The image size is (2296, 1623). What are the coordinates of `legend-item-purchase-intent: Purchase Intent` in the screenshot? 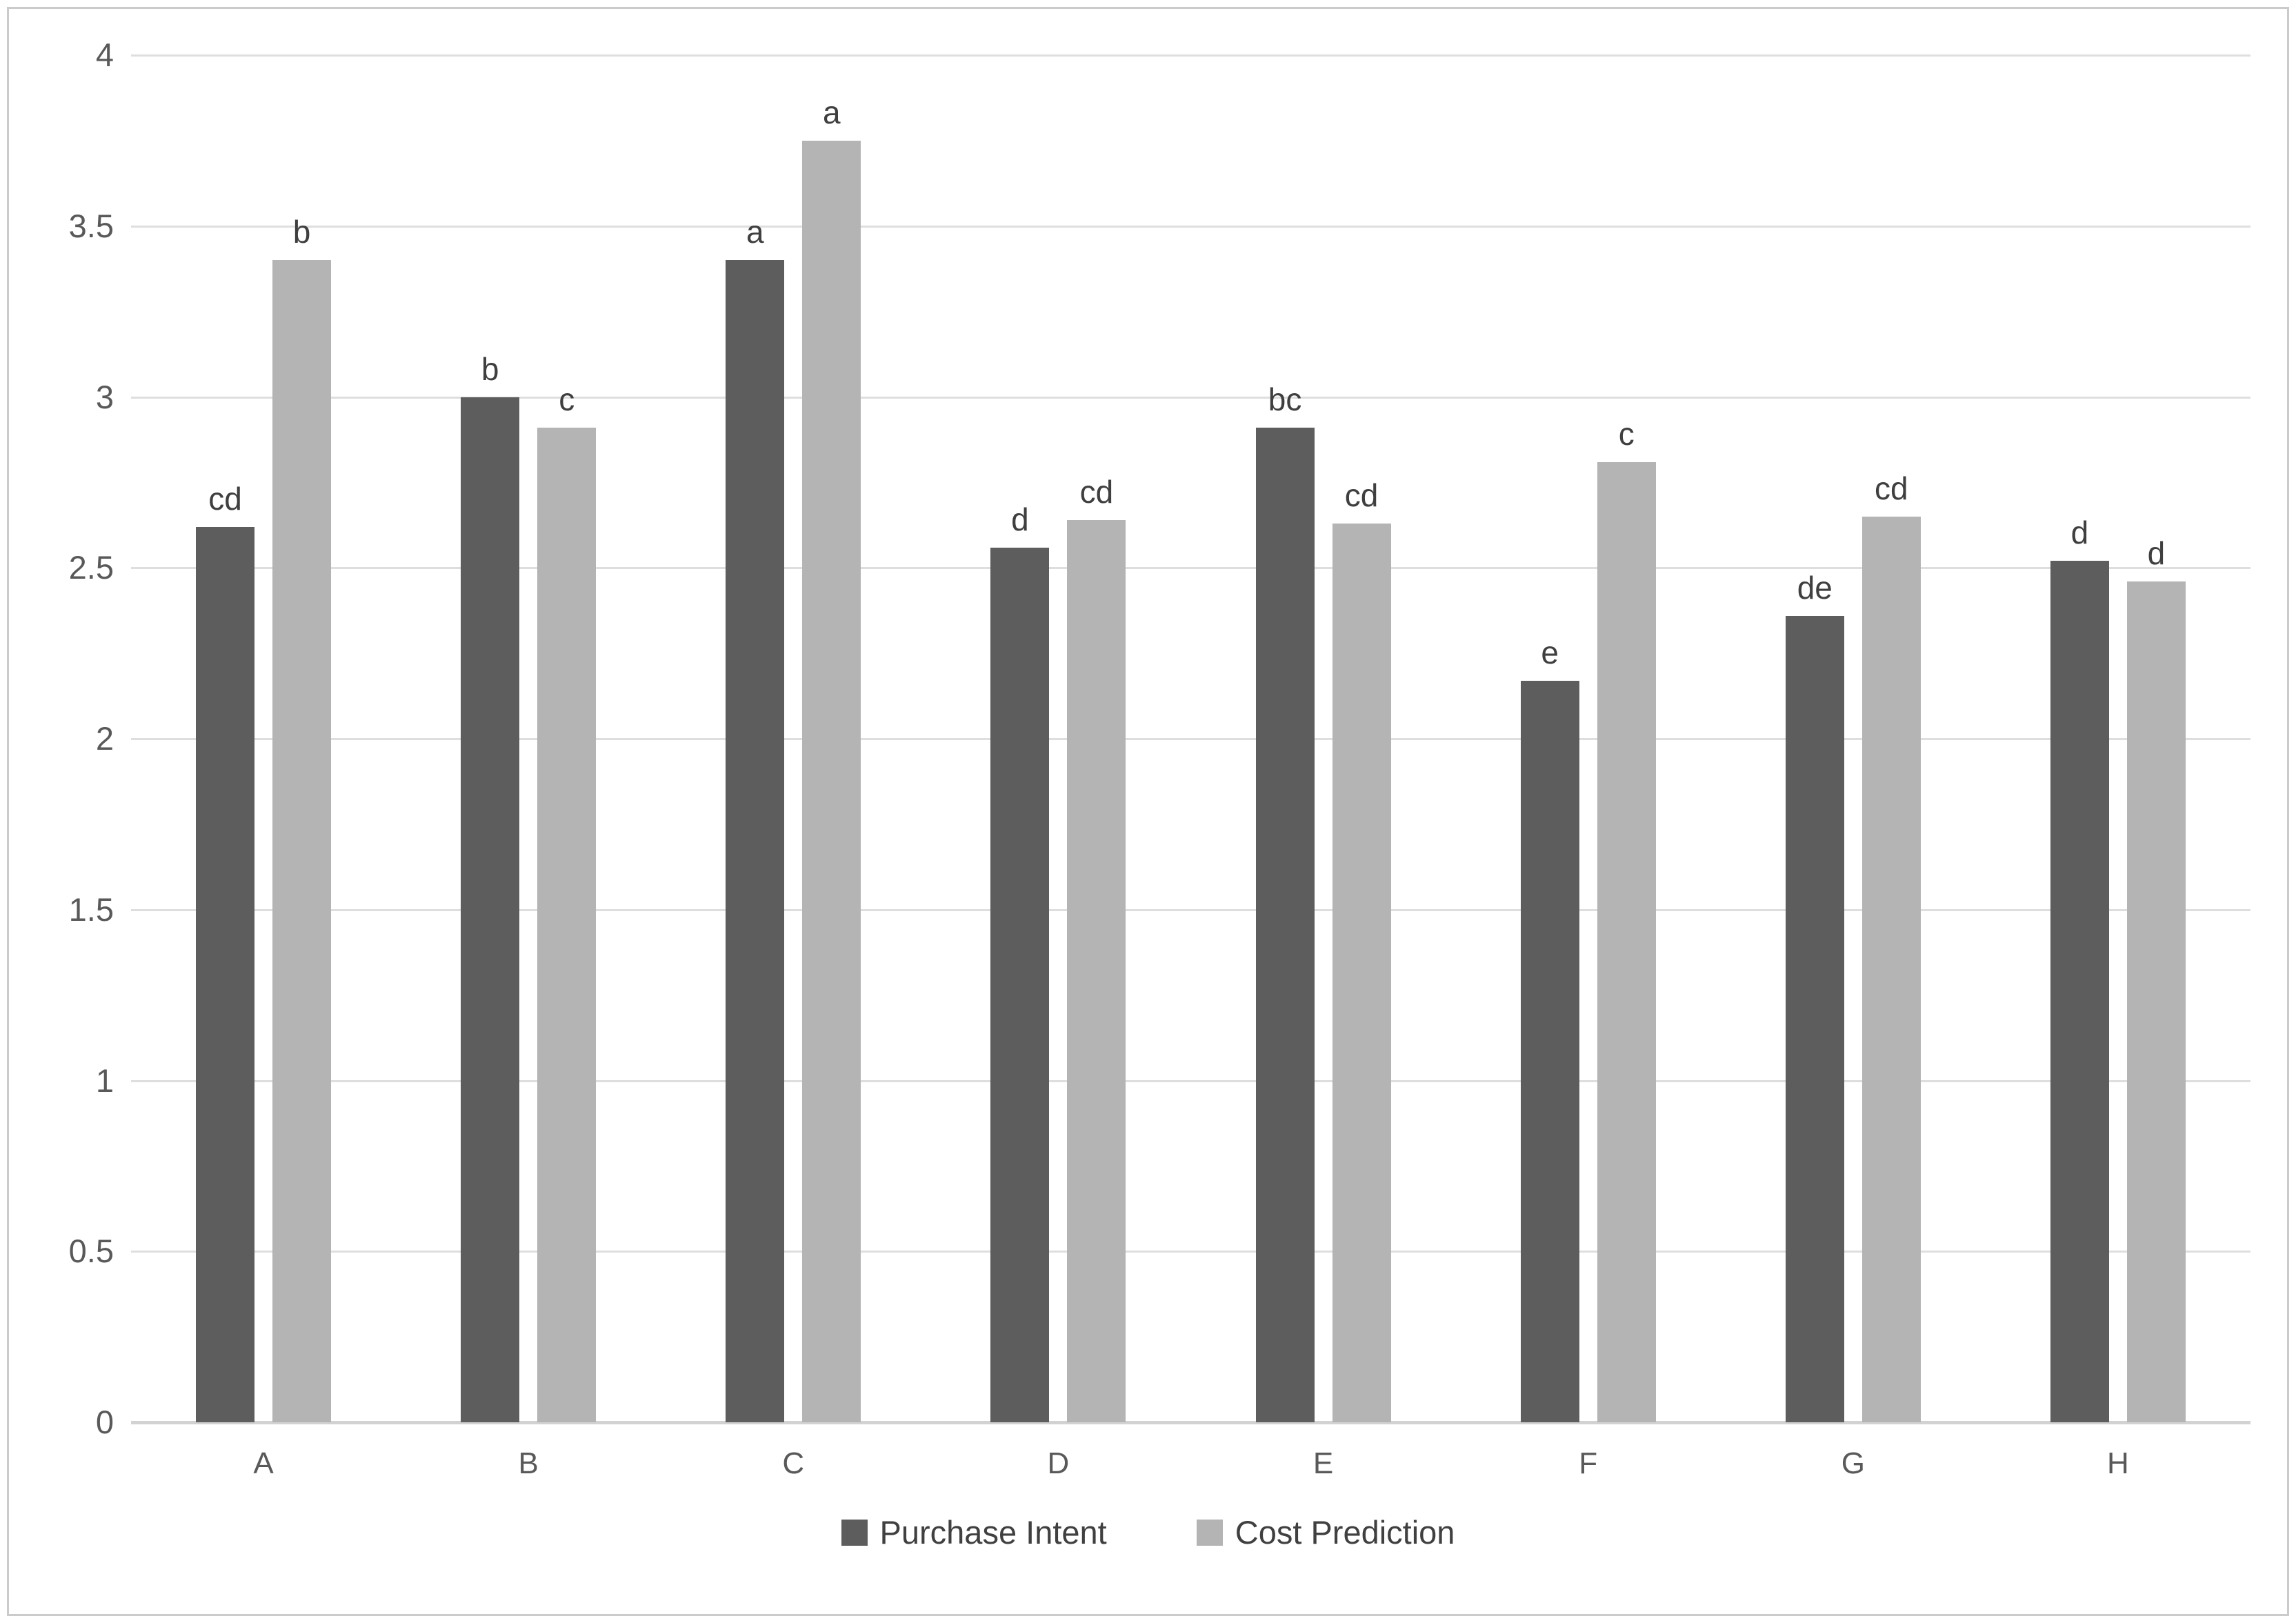 It's located at (974, 1532).